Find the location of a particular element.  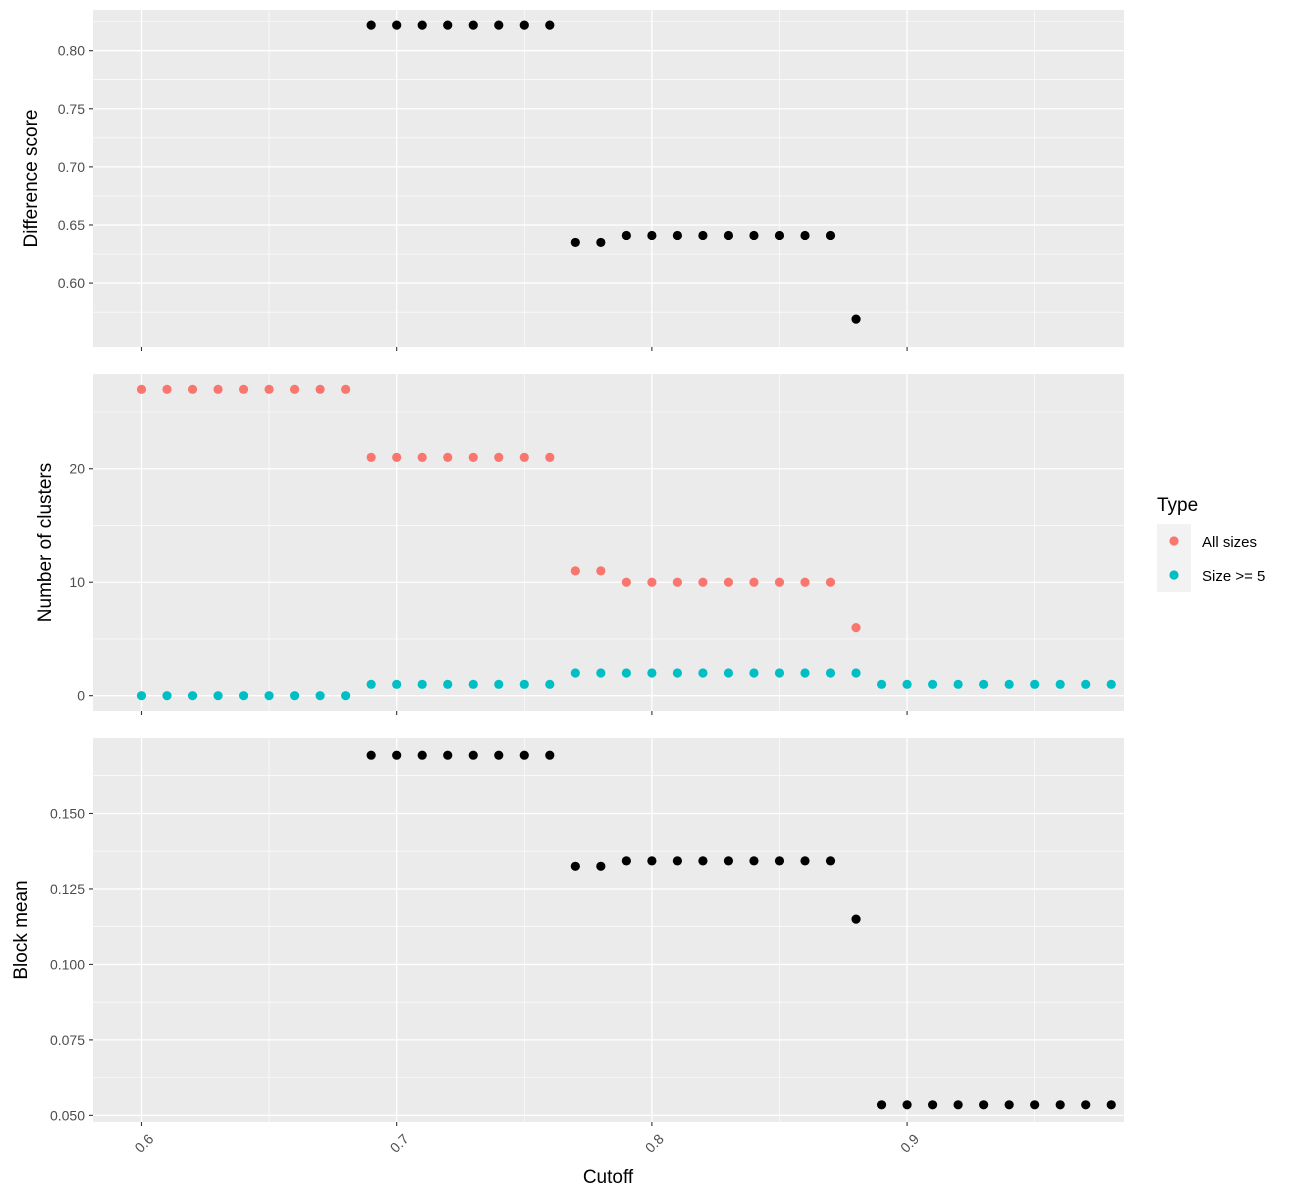

y-axis-difference: 0.60 0.65 0.70 0.75 0.80 is located at coordinates (75, 167).